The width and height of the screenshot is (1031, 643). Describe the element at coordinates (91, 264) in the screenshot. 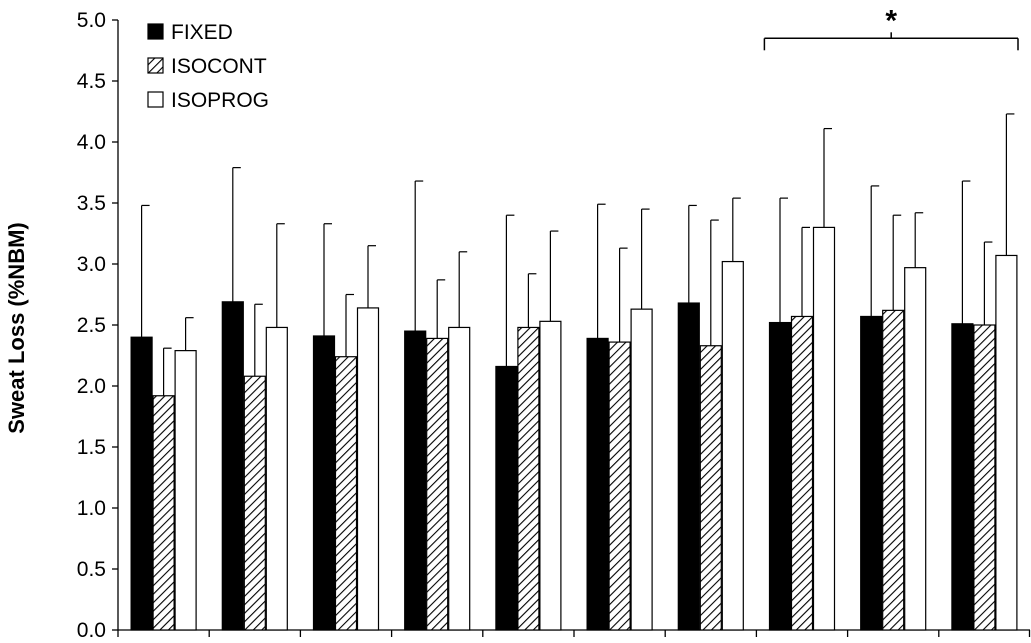

I see `y-tick-label: 3.0` at that location.